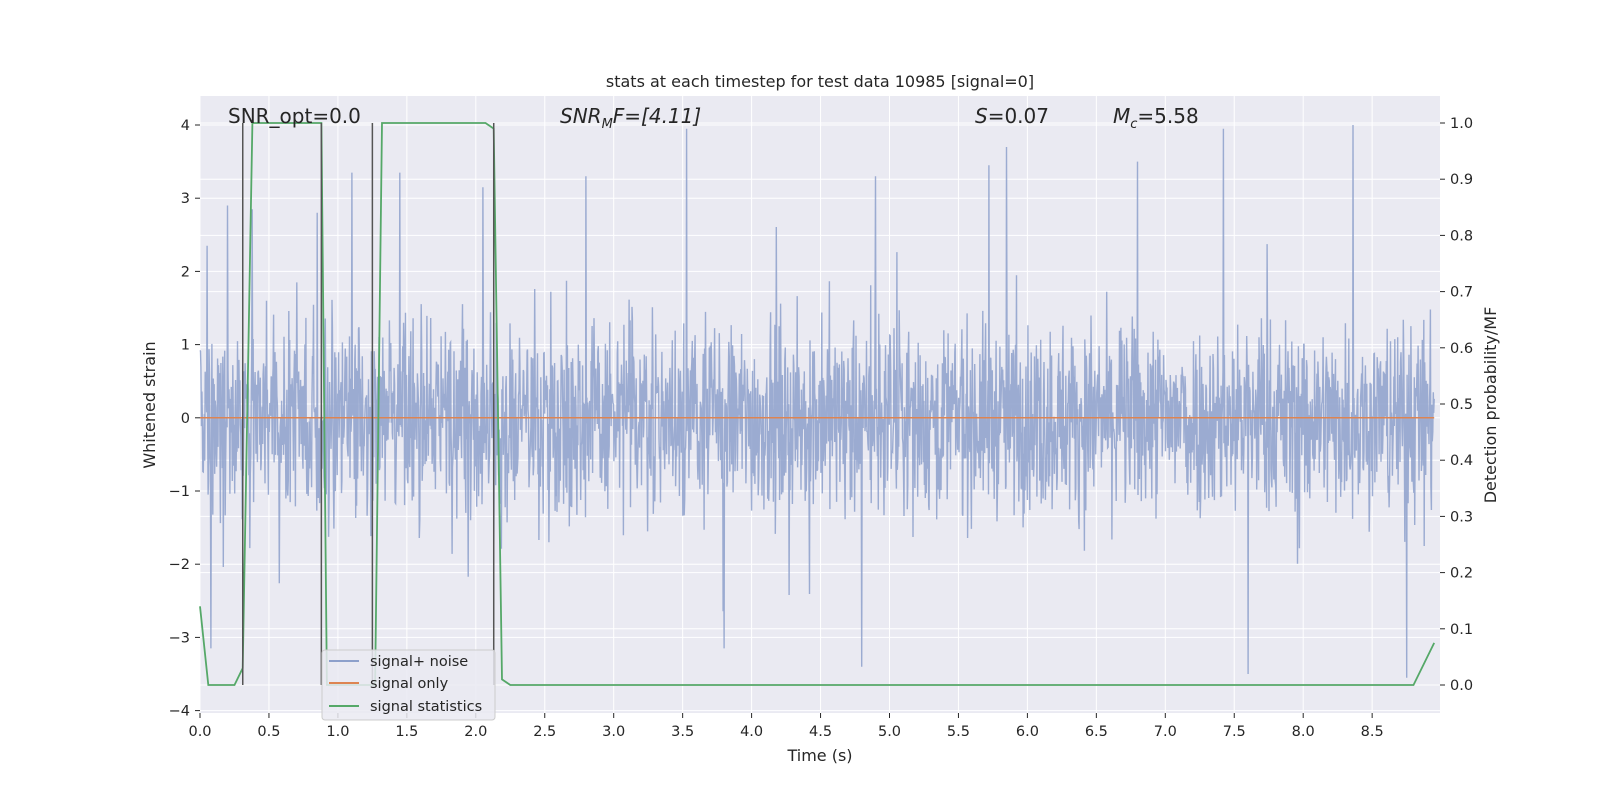  I want to click on y-tick-label: 2, so click(185, 272).